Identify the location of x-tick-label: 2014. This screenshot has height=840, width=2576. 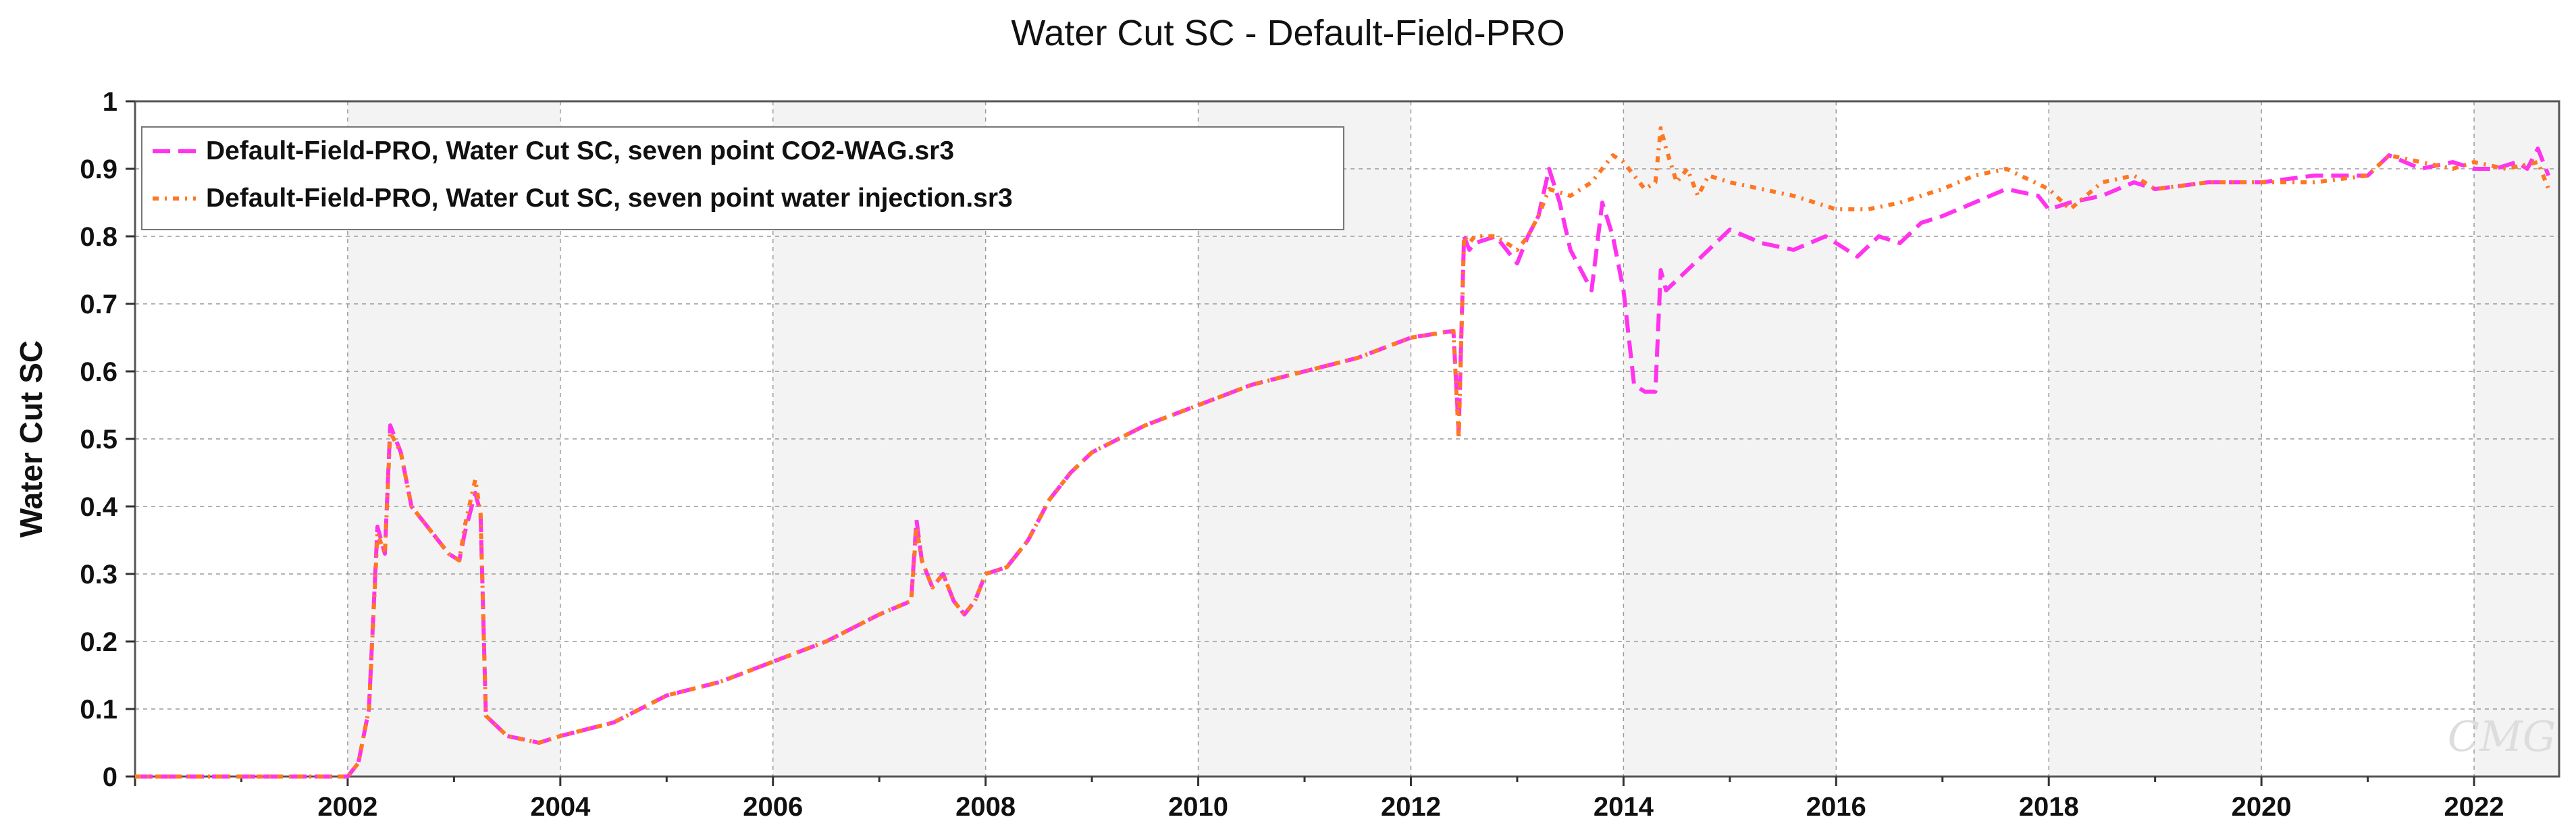
(1624, 807).